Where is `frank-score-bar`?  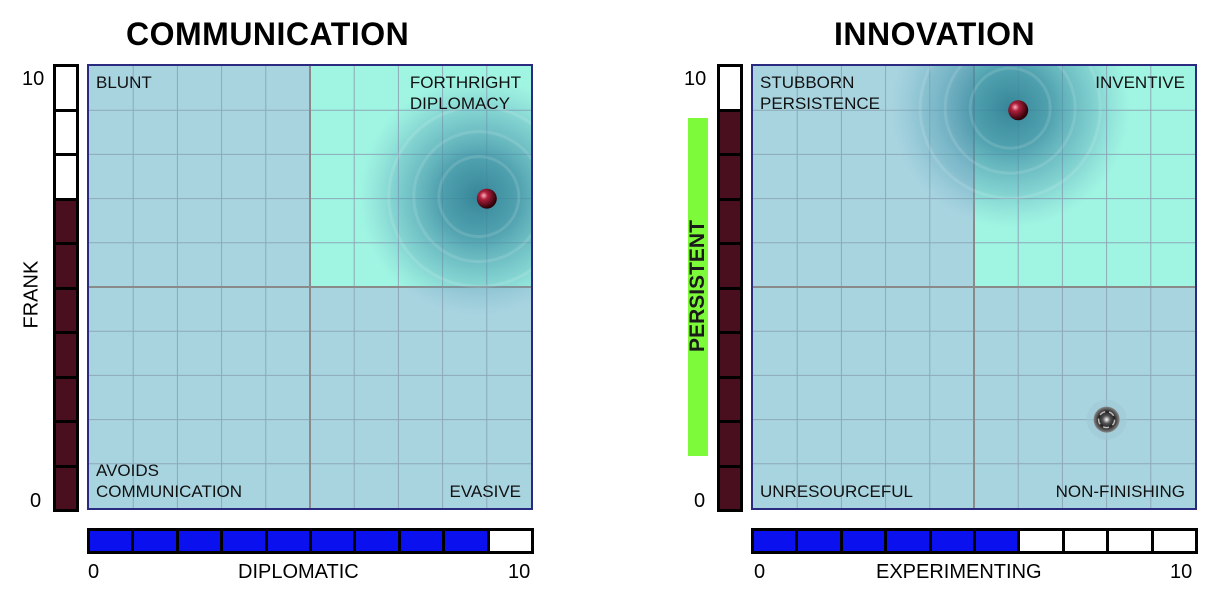
frank-score-bar is located at coordinates (66, 288).